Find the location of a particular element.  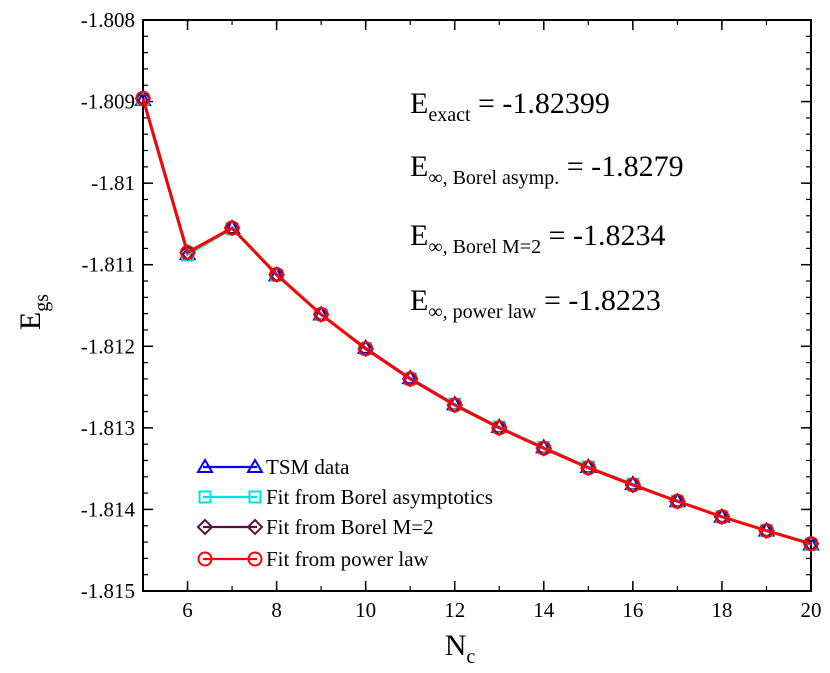

y-tick-label: -1.812 is located at coordinates (108, 346).